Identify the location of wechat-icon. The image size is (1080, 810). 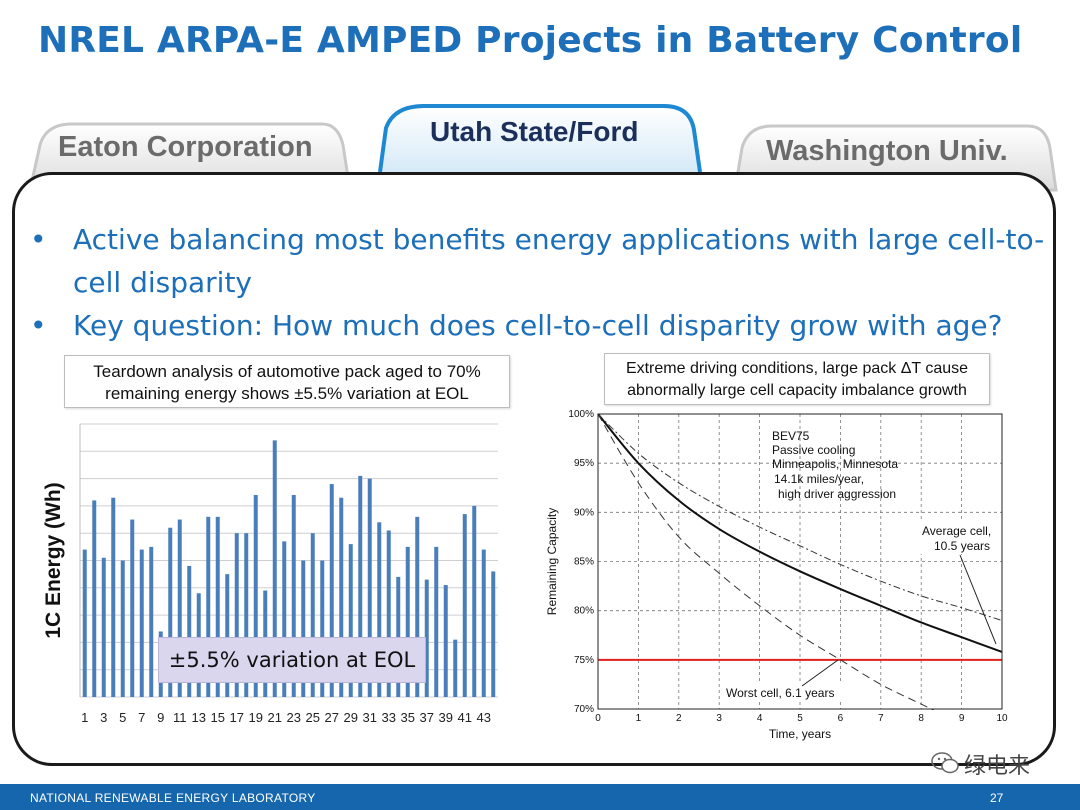
(945, 763).